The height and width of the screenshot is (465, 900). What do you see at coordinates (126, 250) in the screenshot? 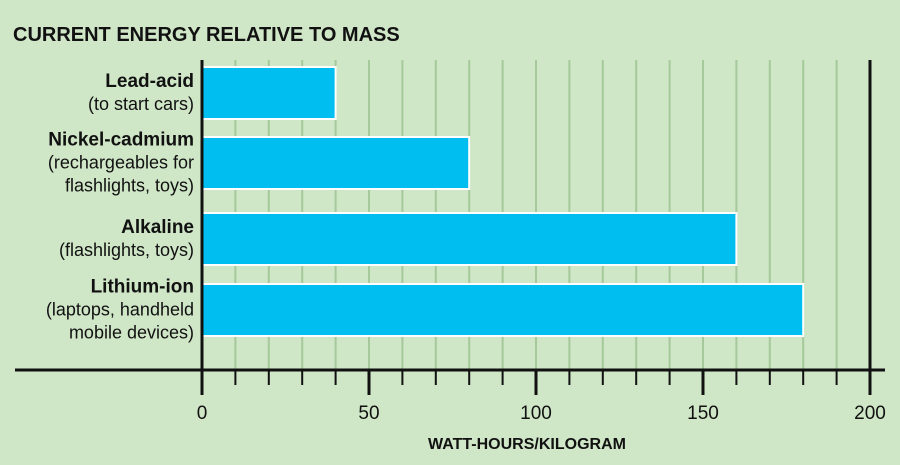
I see `category-note-alkaline-1: (flashlights, toys)` at bounding box center [126, 250].